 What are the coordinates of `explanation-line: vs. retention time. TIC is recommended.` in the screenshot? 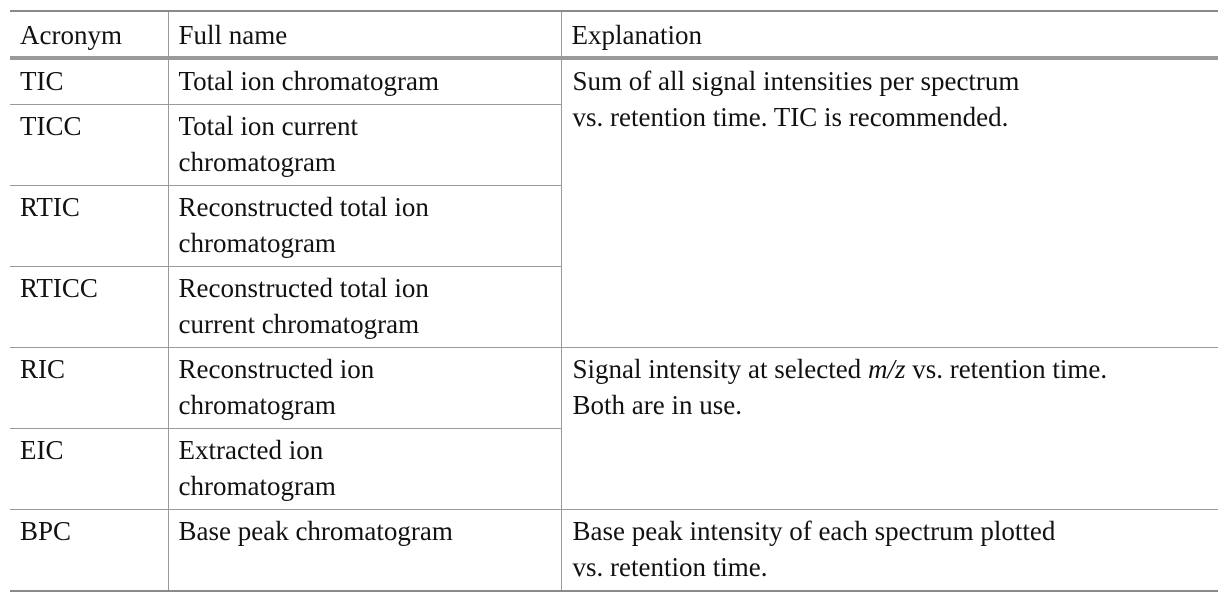 It's located at (790, 117).